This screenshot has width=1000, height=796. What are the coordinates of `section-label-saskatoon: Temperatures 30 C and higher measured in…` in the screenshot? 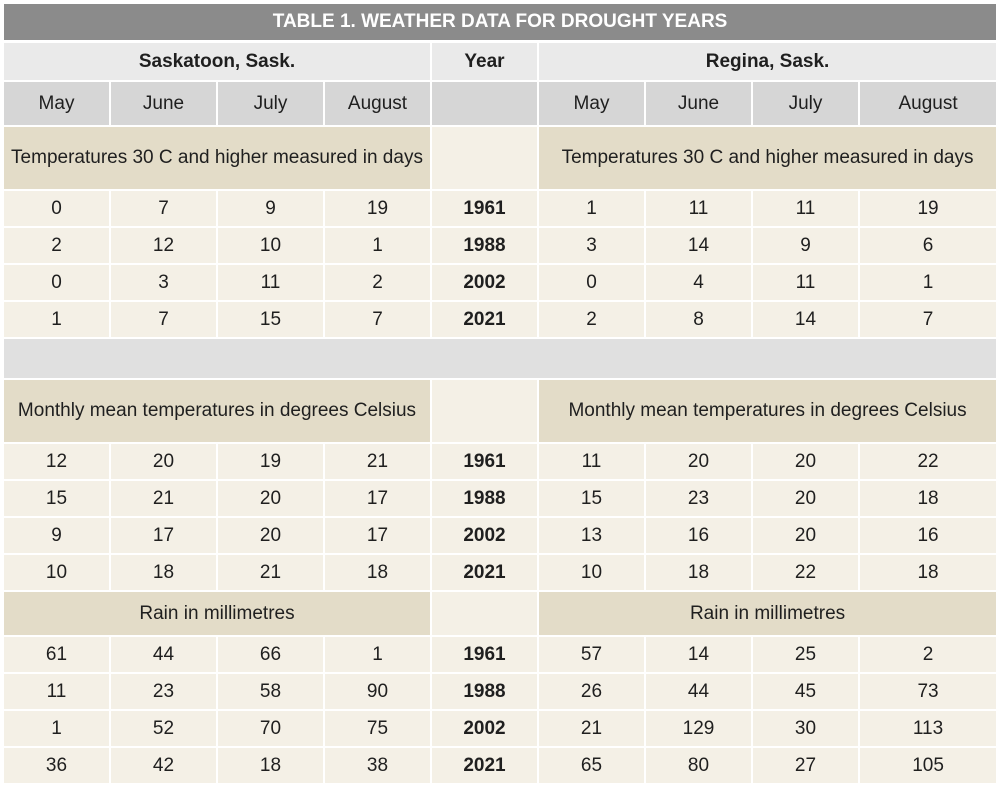 It's located at (217, 158).